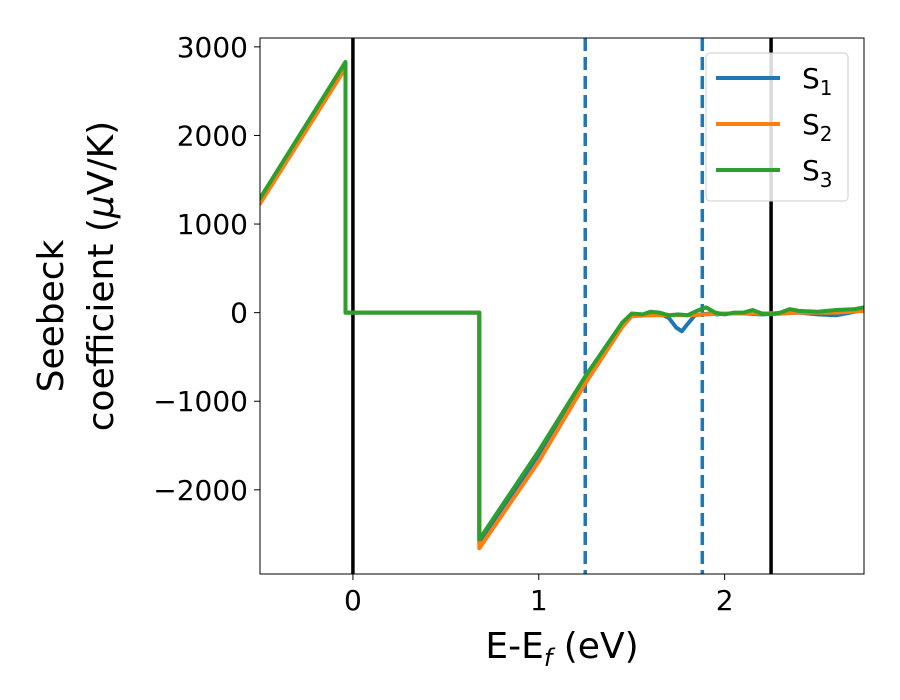  What do you see at coordinates (206, 269) in the screenshot?
I see `y-axis-ticks: −2000 −1000 0 1000 2000 3000` at bounding box center [206, 269].